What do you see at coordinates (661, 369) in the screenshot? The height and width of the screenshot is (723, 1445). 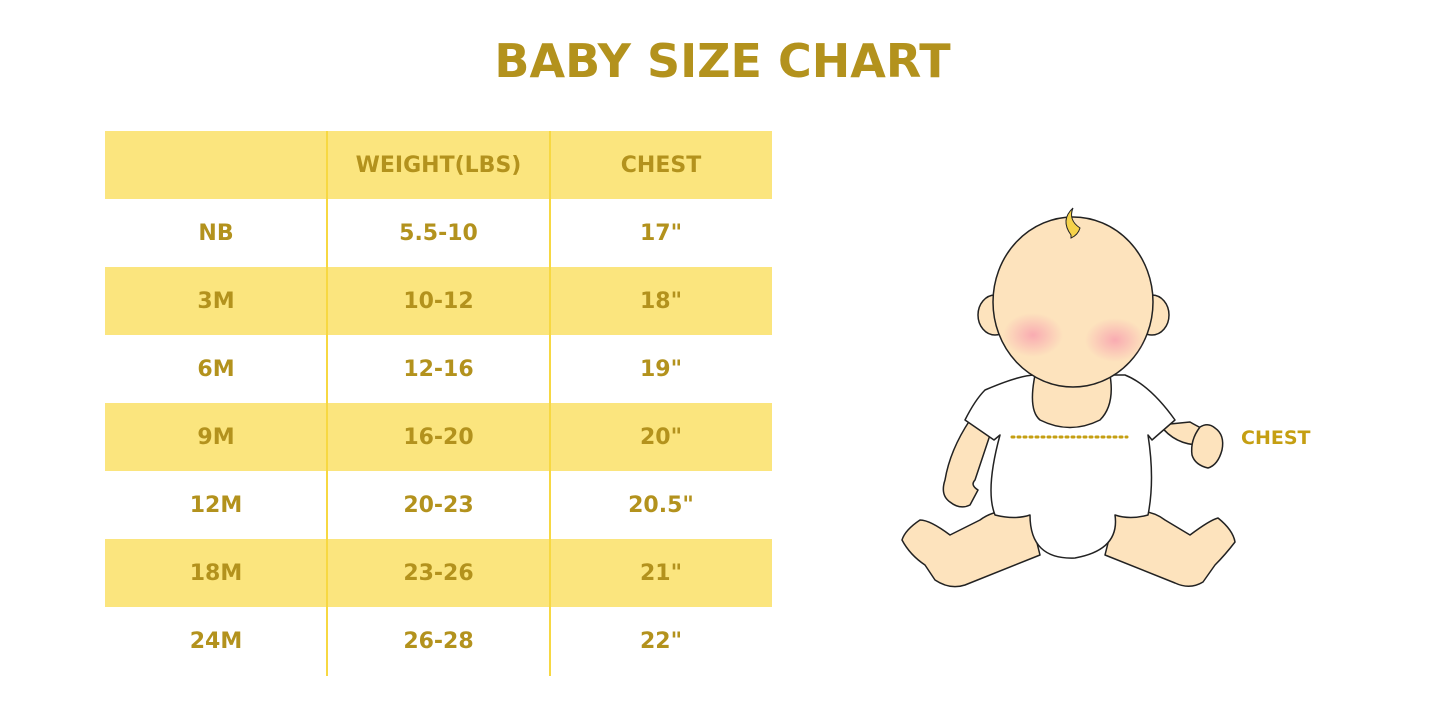 I see `chest-cell: 19"` at bounding box center [661, 369].